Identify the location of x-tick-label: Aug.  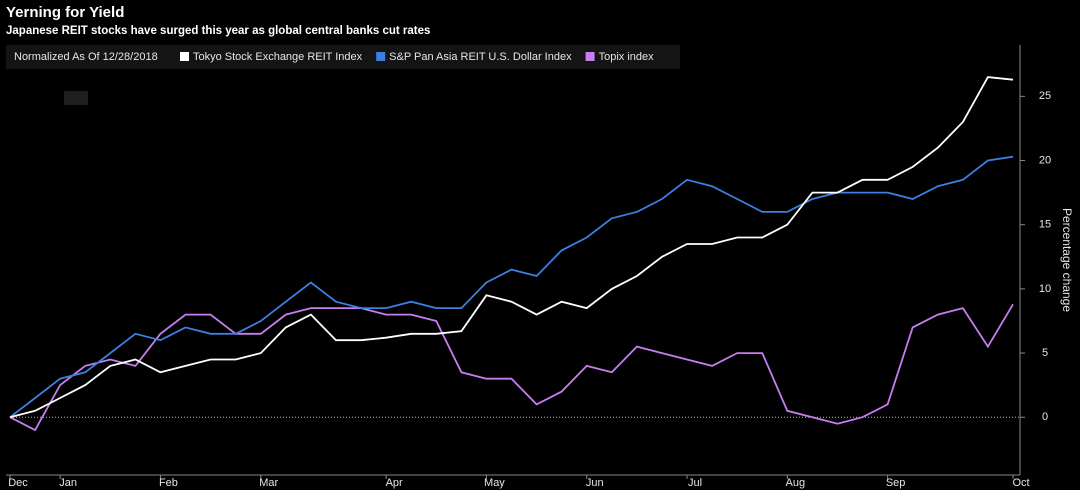
(796, 483).